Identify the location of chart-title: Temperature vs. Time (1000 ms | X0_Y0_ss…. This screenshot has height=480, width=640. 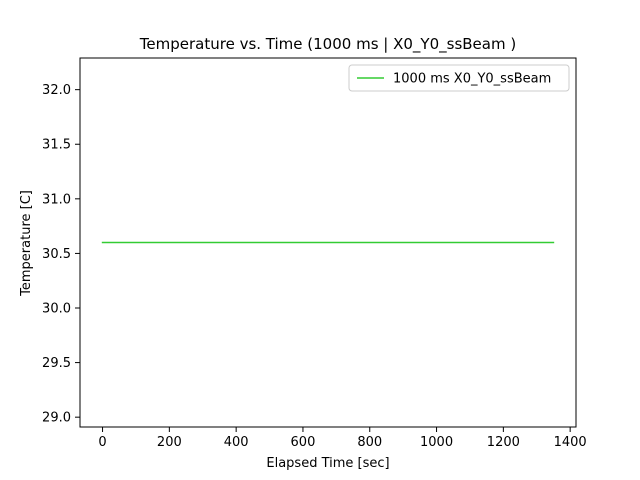
(327, 44).